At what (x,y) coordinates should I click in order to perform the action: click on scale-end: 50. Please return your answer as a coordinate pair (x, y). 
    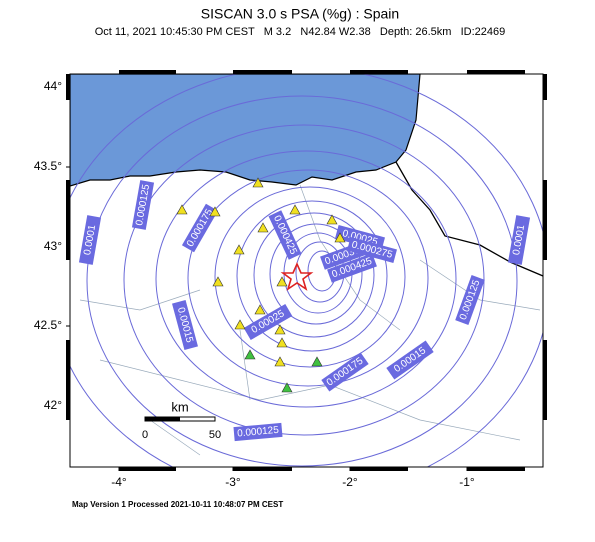
    Looking at the image, I should click on (215, 435).